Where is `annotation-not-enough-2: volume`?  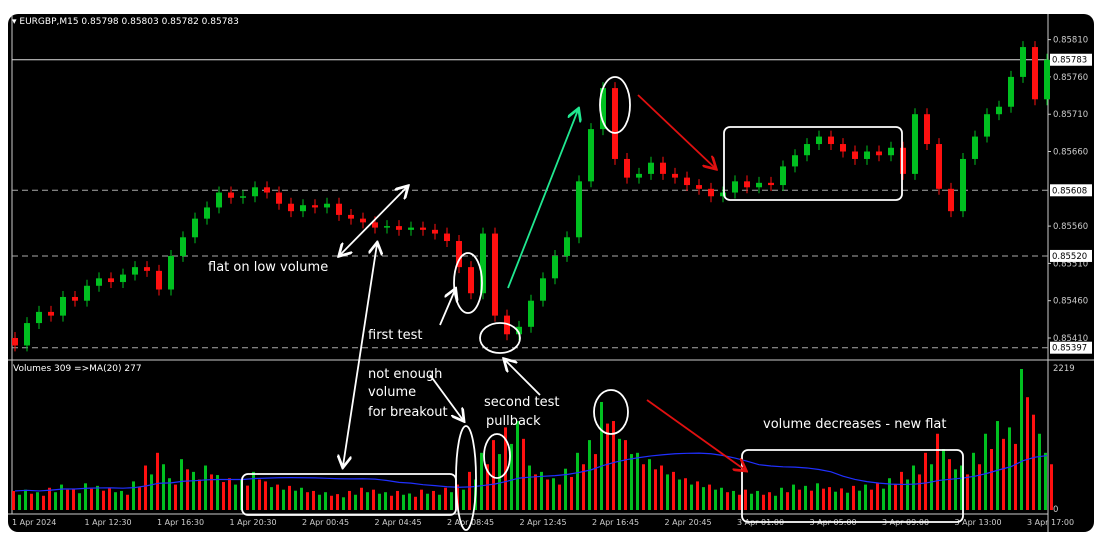 annotation-not-enough-2: volume is located at coordinates (392, 392).